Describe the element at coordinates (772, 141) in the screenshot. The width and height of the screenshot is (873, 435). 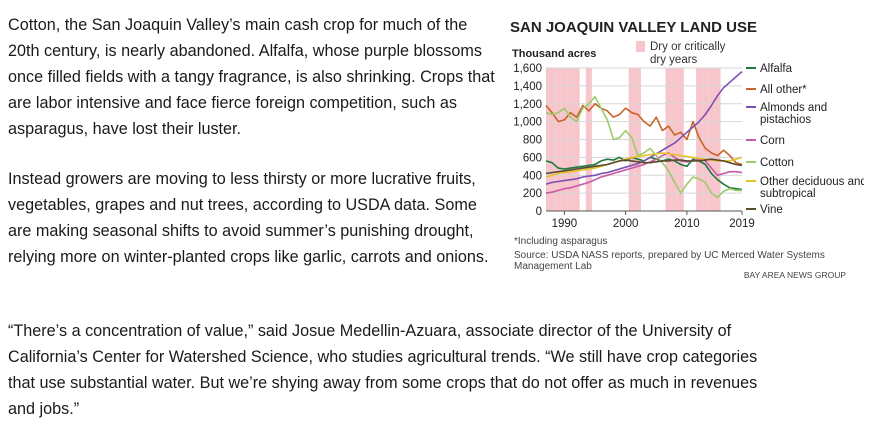
I see `legend-label: Corn` at that location.